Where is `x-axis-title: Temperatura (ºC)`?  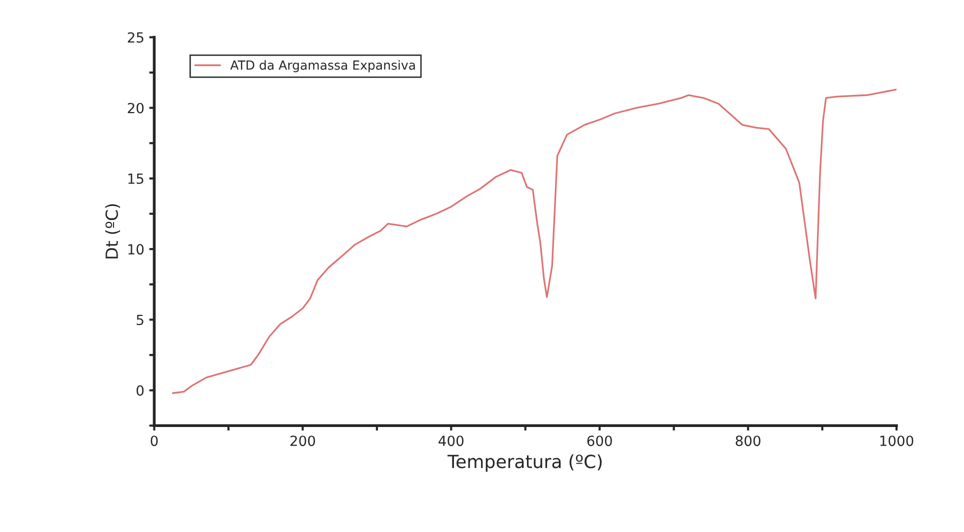 x-axis-title: Temperatura (ºC) is located at coordinates (524, 463).